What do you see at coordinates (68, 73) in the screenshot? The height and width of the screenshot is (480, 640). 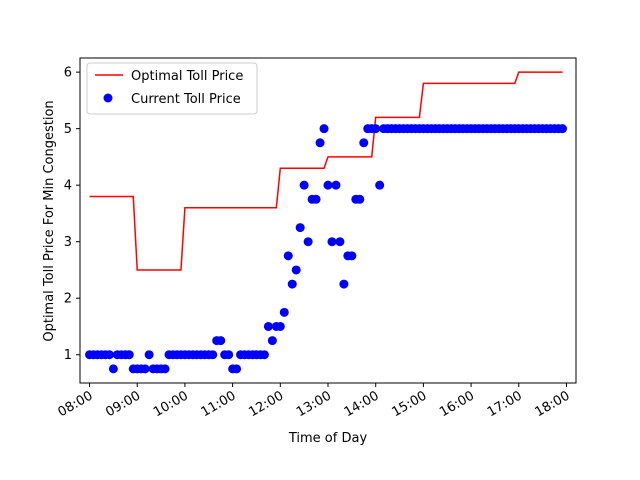 I see `y-tick-label: 6` at bounding box center [68, 73].